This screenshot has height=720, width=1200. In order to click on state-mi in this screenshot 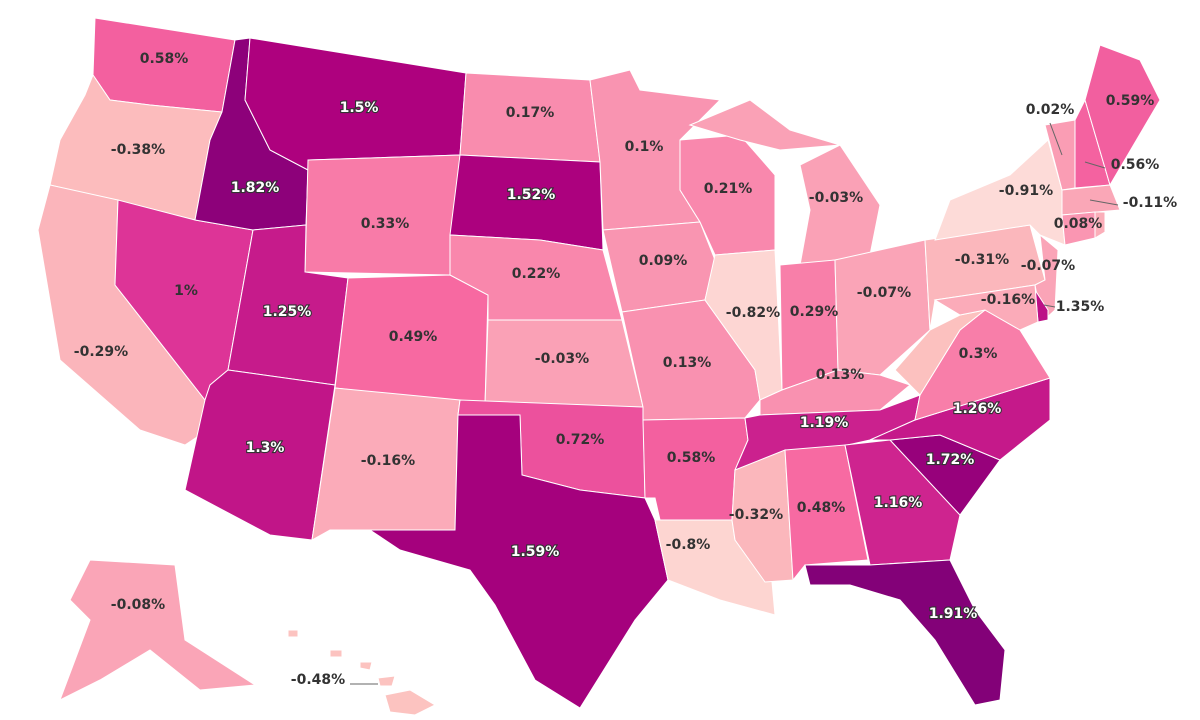, I will do `click(784, 182)`.